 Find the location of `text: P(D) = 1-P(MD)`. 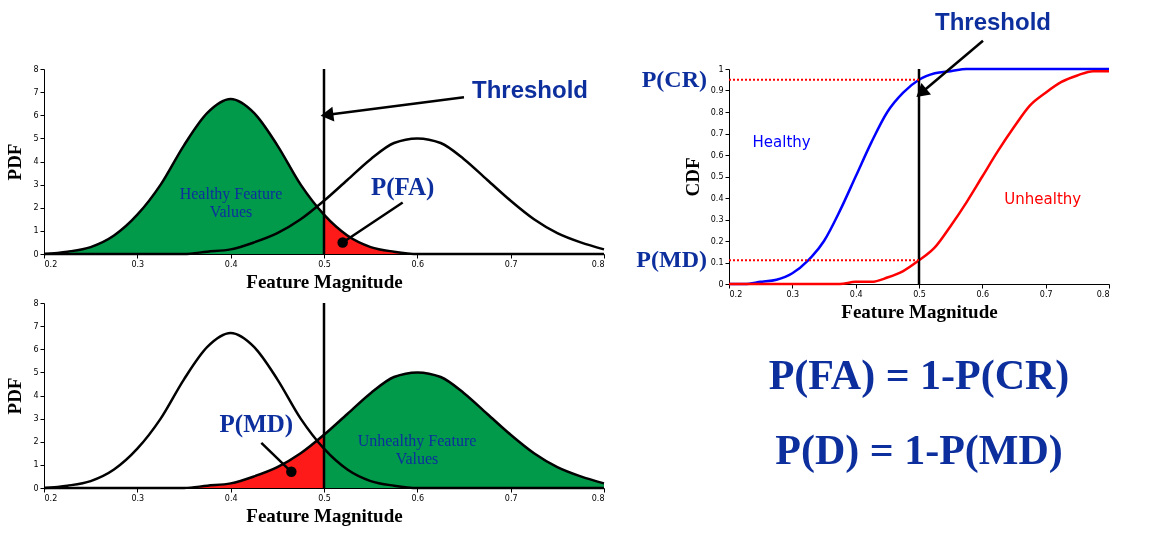

text: P(D) = 1-P(MD) is located at coordinates (919, 450).